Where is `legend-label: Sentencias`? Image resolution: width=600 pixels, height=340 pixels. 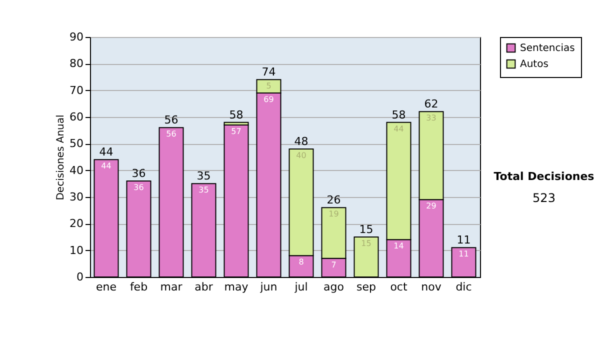
legend-label: Sentencias is located at coordinates (547, 48).